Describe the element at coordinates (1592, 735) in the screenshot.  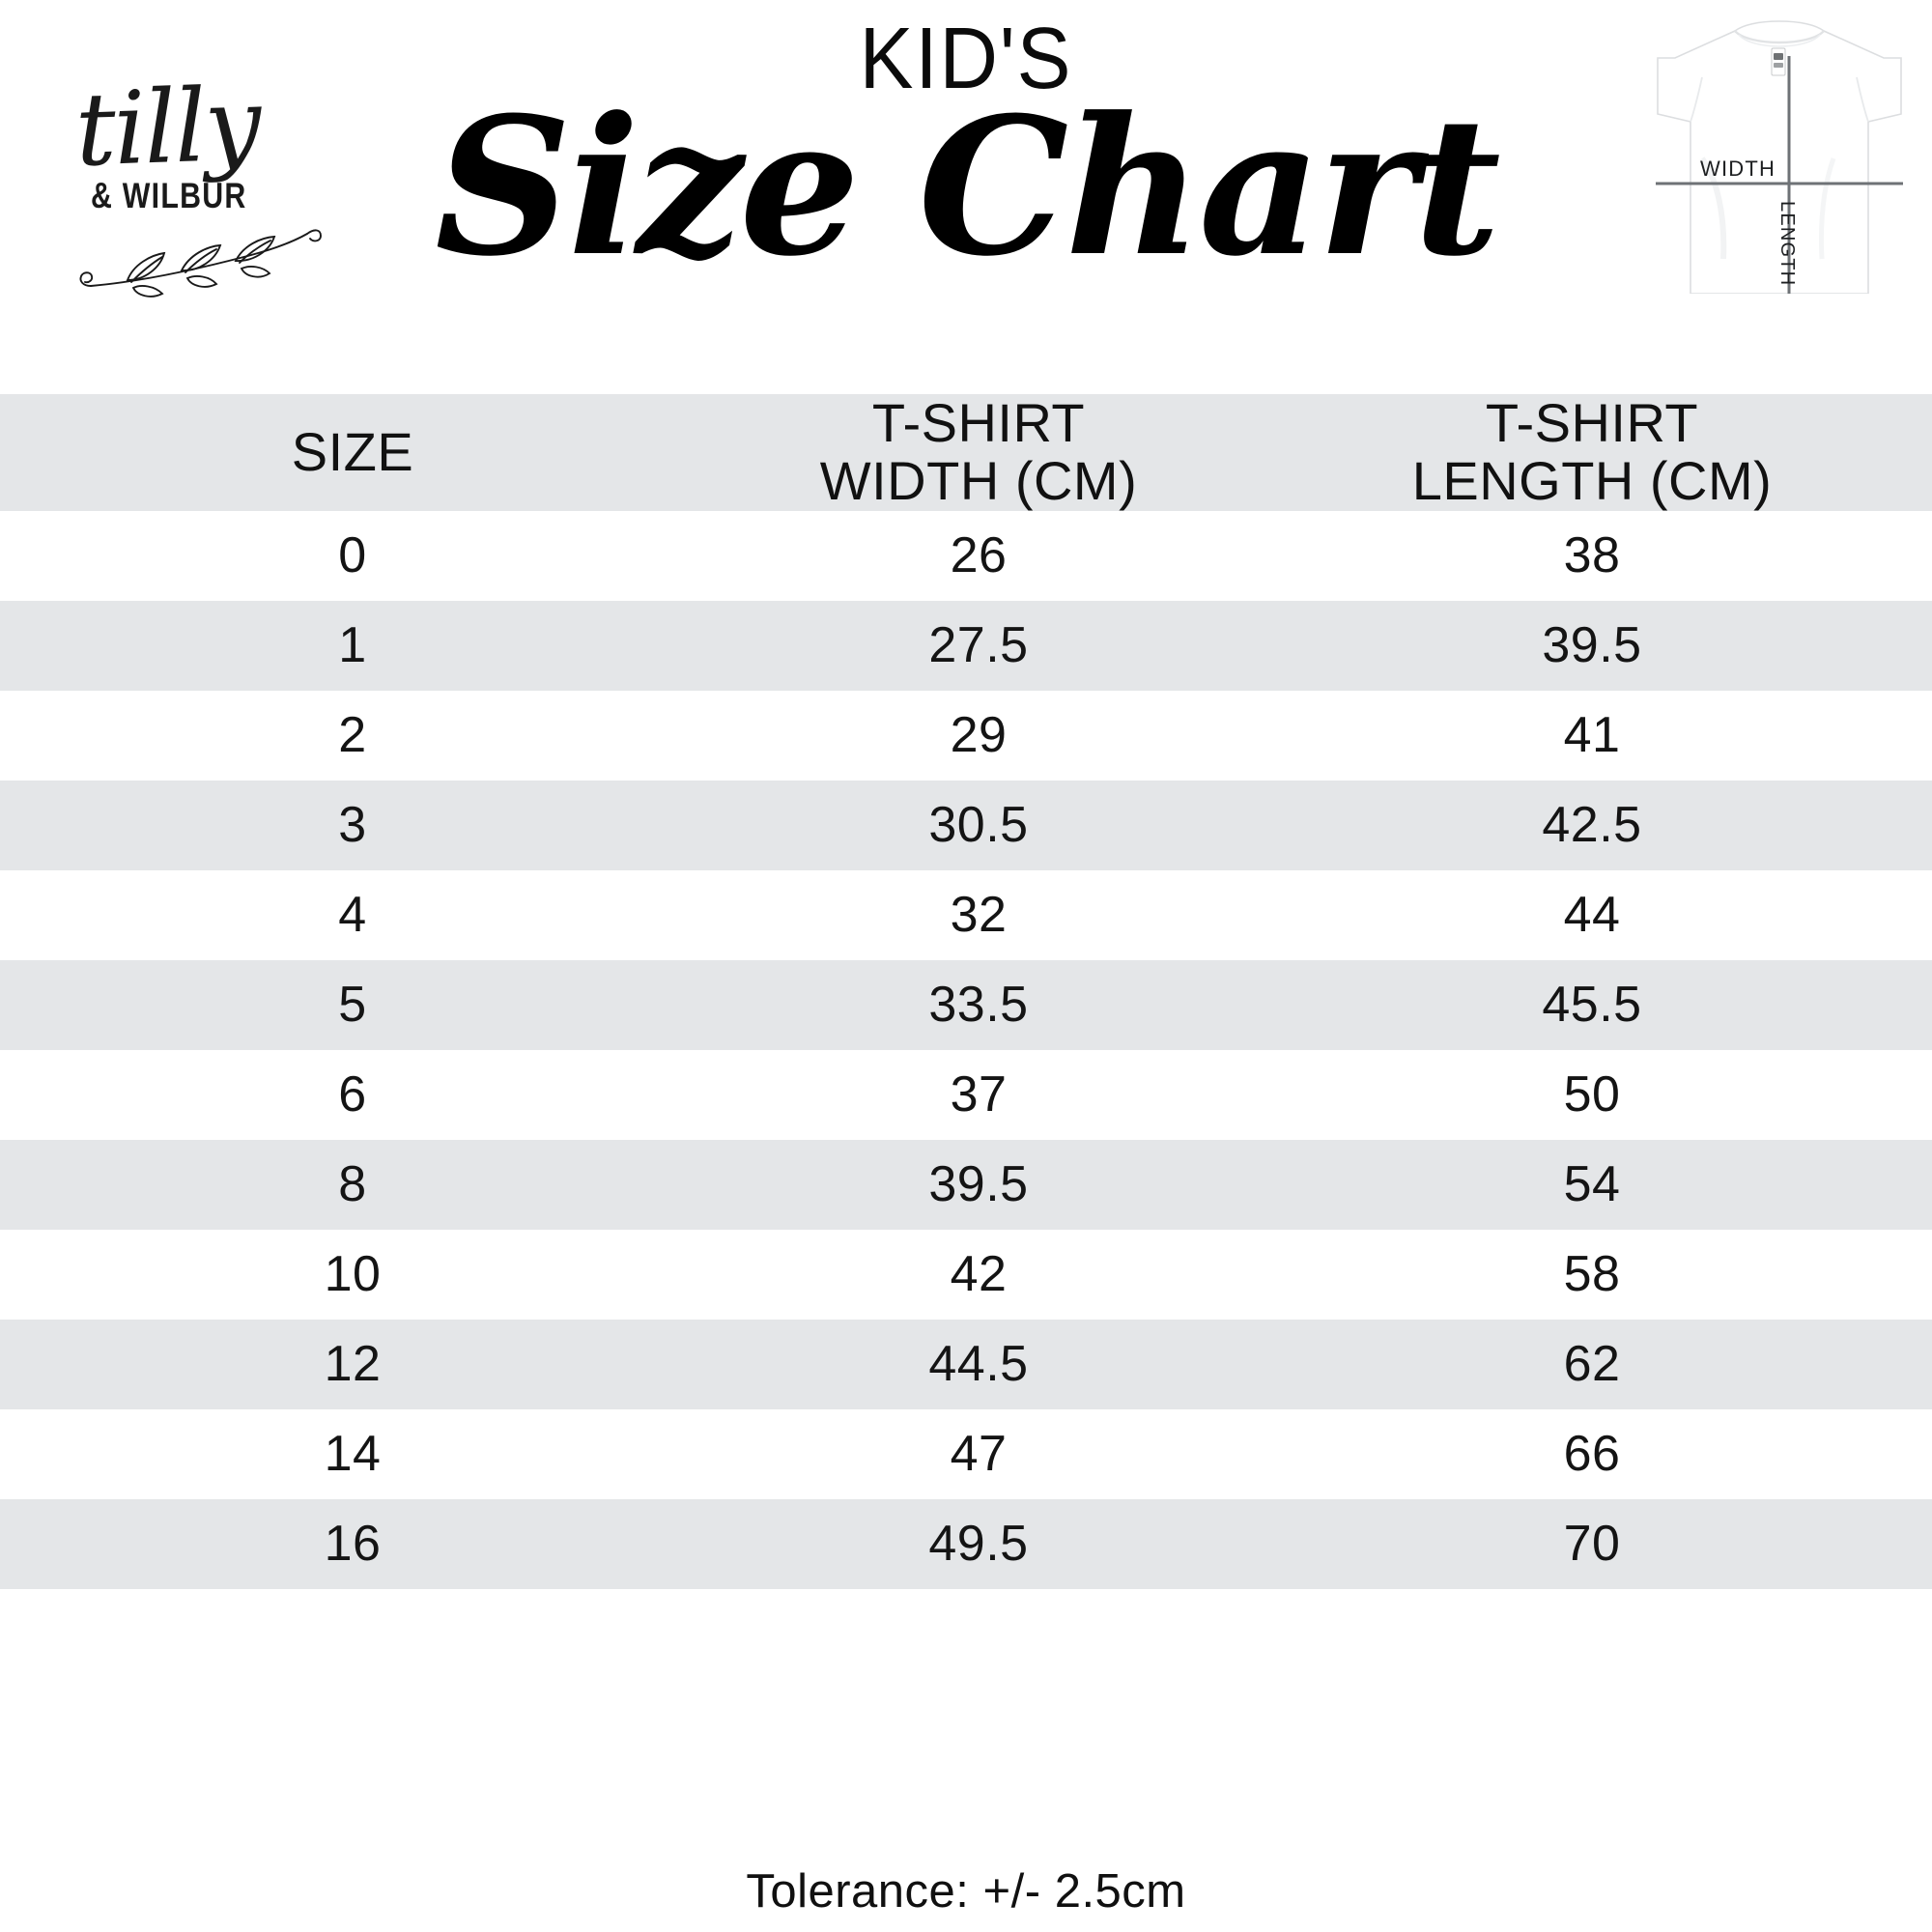
I see `length-cell: 41` at that location.